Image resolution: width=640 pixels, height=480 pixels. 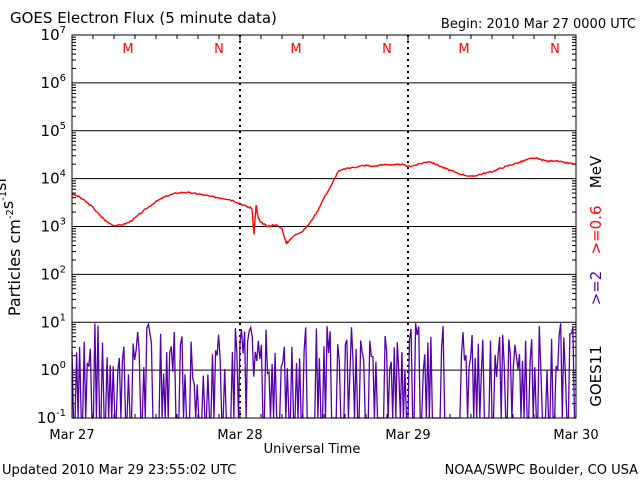 What do you see at coordinates (63, 30) in the screenshot?
I see `y-tick-exponent: 7` at bounding box center [63, 30].